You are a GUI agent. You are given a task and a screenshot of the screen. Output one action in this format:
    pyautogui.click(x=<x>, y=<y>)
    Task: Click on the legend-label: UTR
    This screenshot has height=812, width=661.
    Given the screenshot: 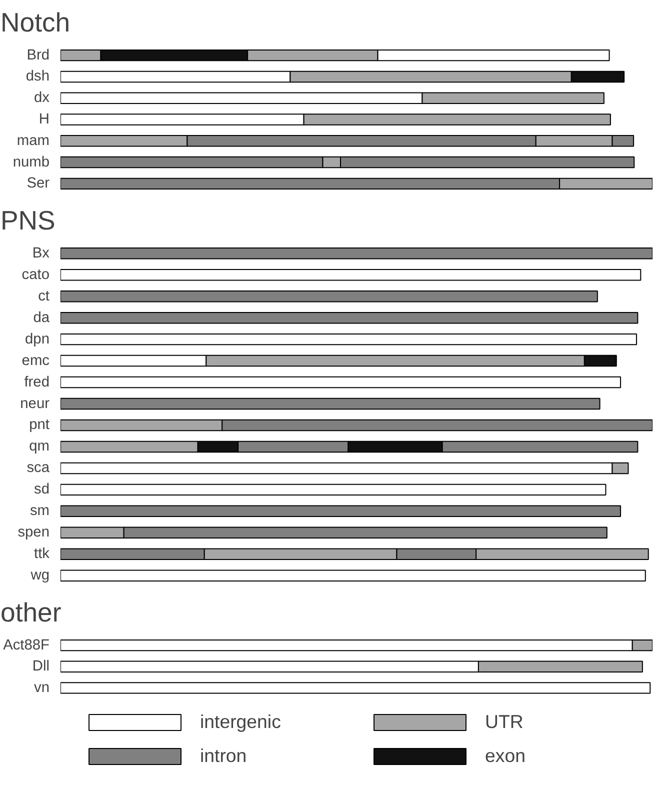 What is the action you would take?
    pyautogui.click(x=504, y=722)
    